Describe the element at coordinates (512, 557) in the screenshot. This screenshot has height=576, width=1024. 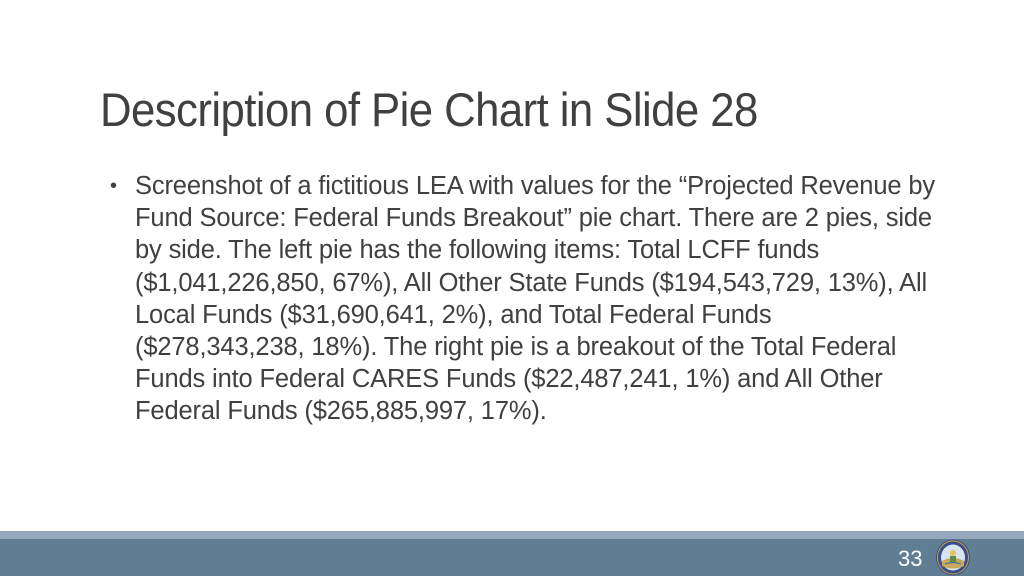
I see `footer-band` at that location.